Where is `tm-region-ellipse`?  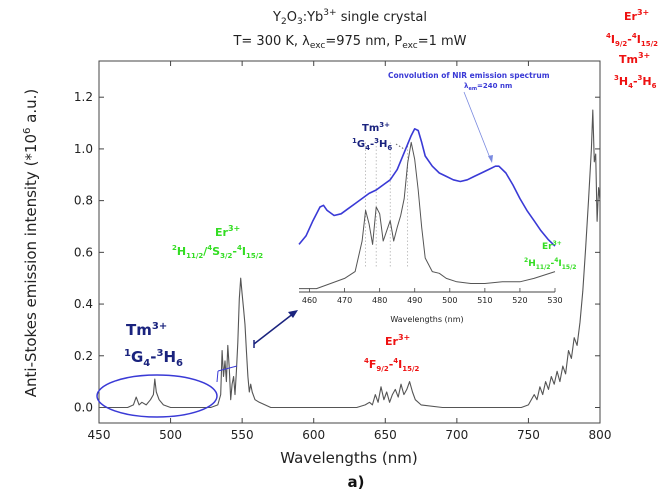
tm-region-ellipse is located at coordinates (157, 396).